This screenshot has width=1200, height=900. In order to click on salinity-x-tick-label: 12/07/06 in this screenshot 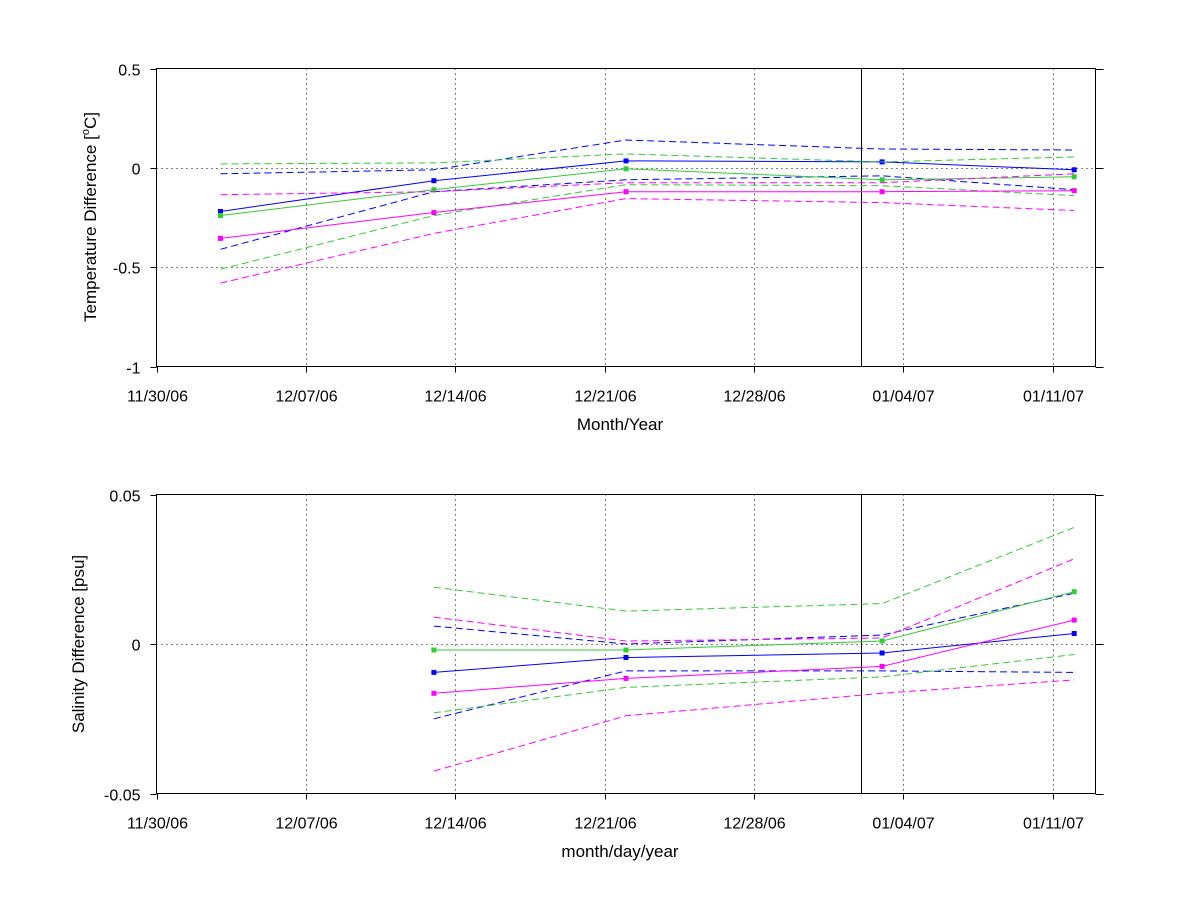, I will do `click(306, 824)`.